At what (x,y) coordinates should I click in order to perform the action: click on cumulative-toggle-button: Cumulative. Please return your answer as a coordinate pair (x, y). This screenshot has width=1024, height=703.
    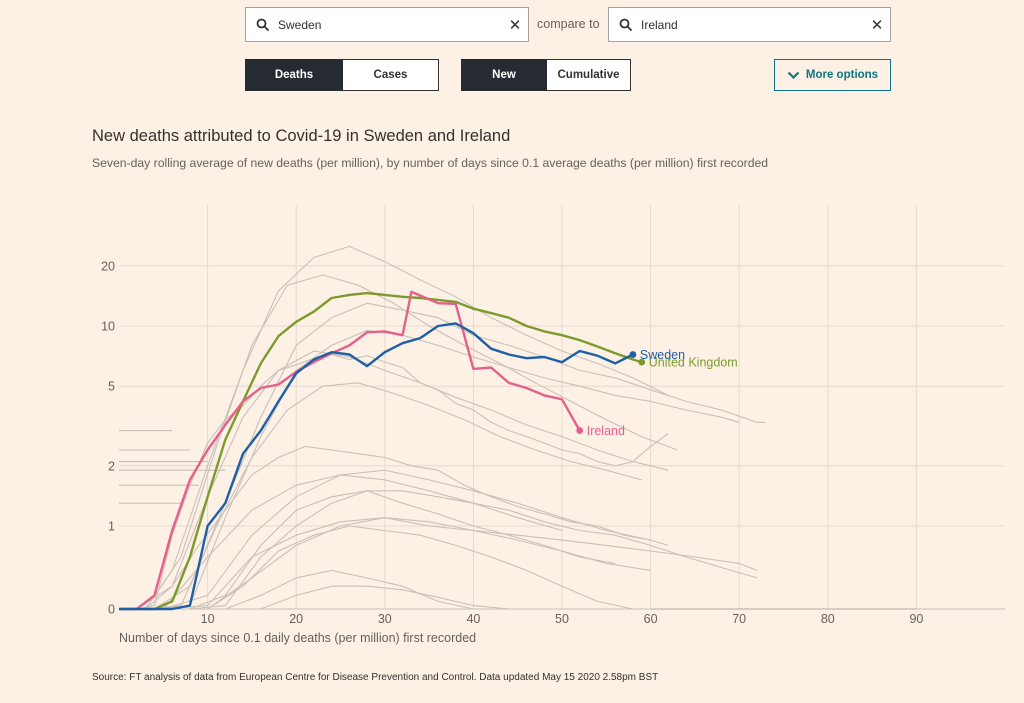
    Looking at the image, I should click on (589, 75).